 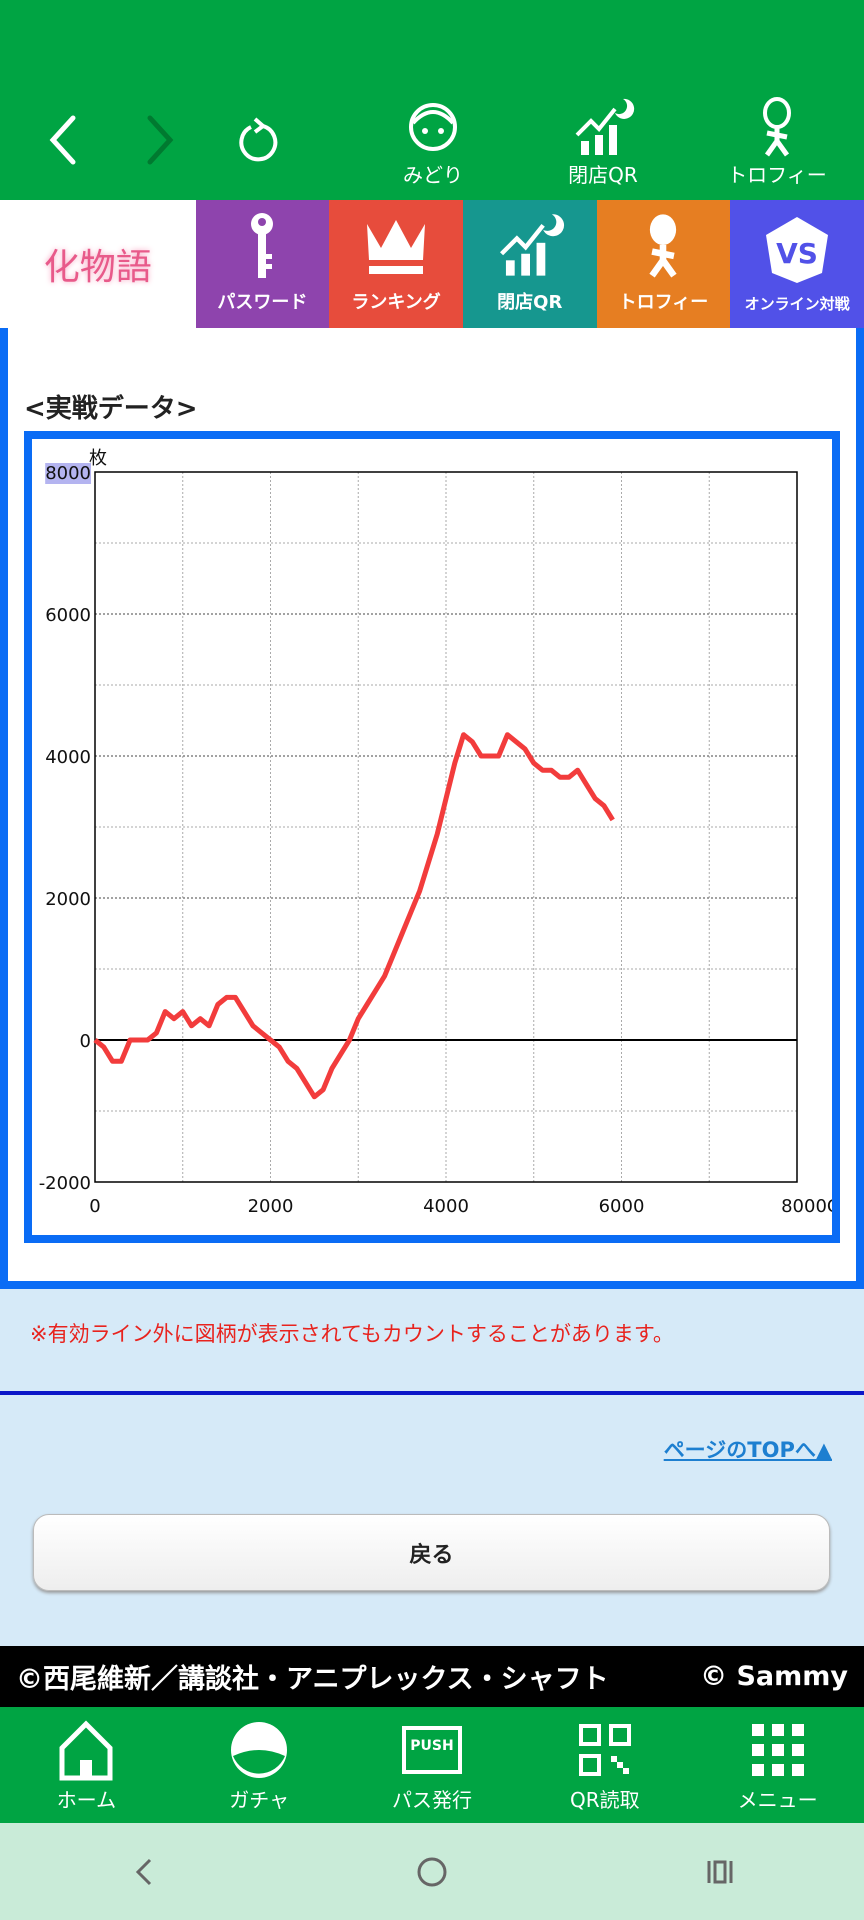 What do you see at coordinates (431, 1799) in the screenshot?
I see `nav-label: パス発行` at bounding box center [431, 1799].